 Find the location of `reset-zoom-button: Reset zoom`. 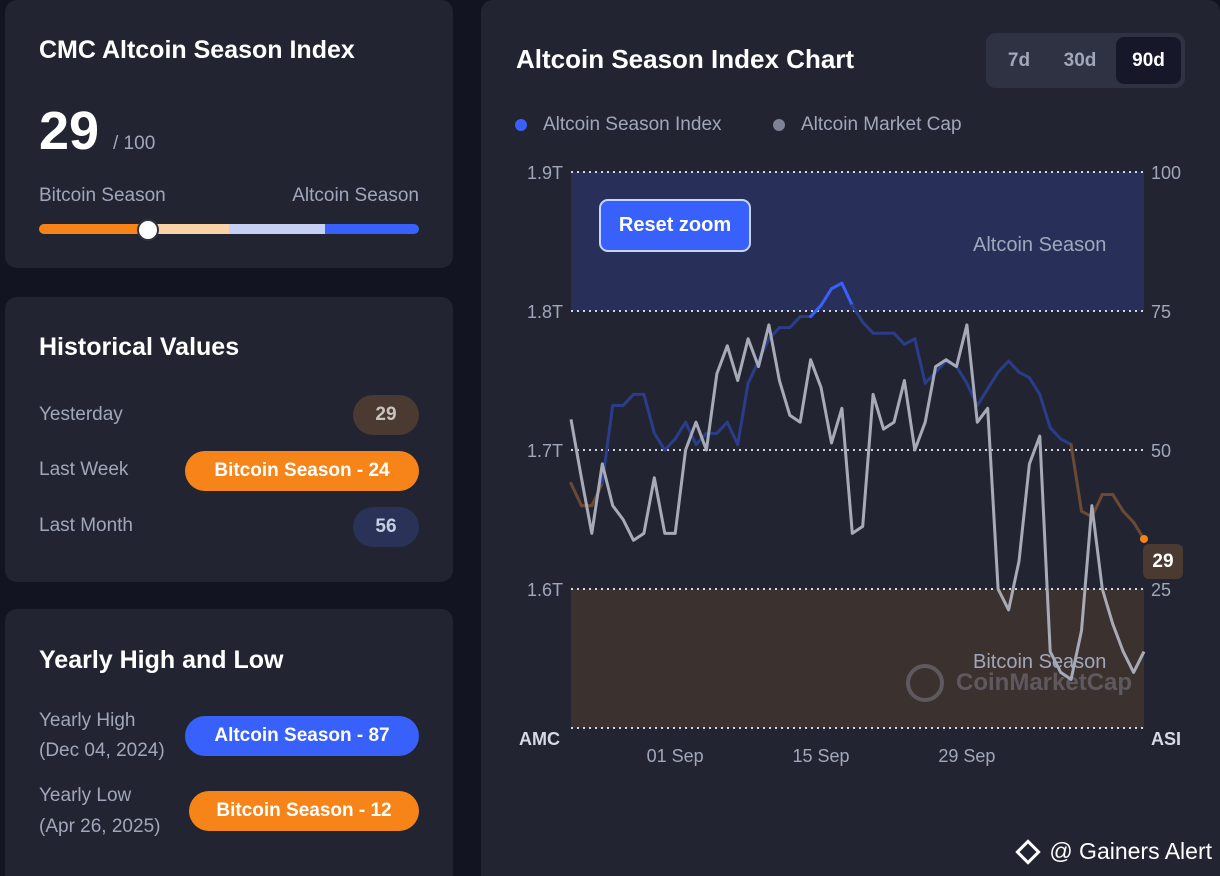

reset-zoom-button: Reset zoom is located at coordinates (675, 225).